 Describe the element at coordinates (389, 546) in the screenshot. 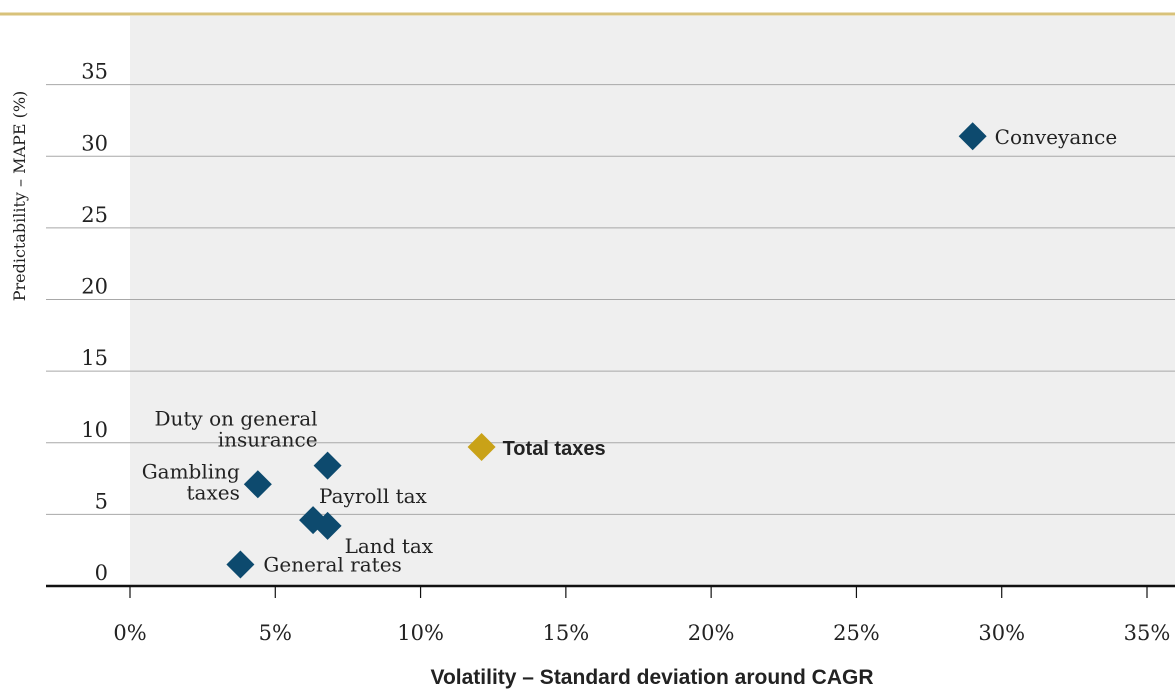

I see `point-label-land-tax: Land tax` at that location.